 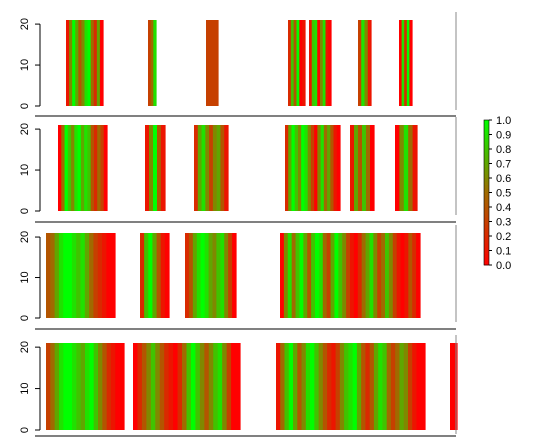 I want to click on colorbar-tick-label: 0.2, so click(x=503, y=237).